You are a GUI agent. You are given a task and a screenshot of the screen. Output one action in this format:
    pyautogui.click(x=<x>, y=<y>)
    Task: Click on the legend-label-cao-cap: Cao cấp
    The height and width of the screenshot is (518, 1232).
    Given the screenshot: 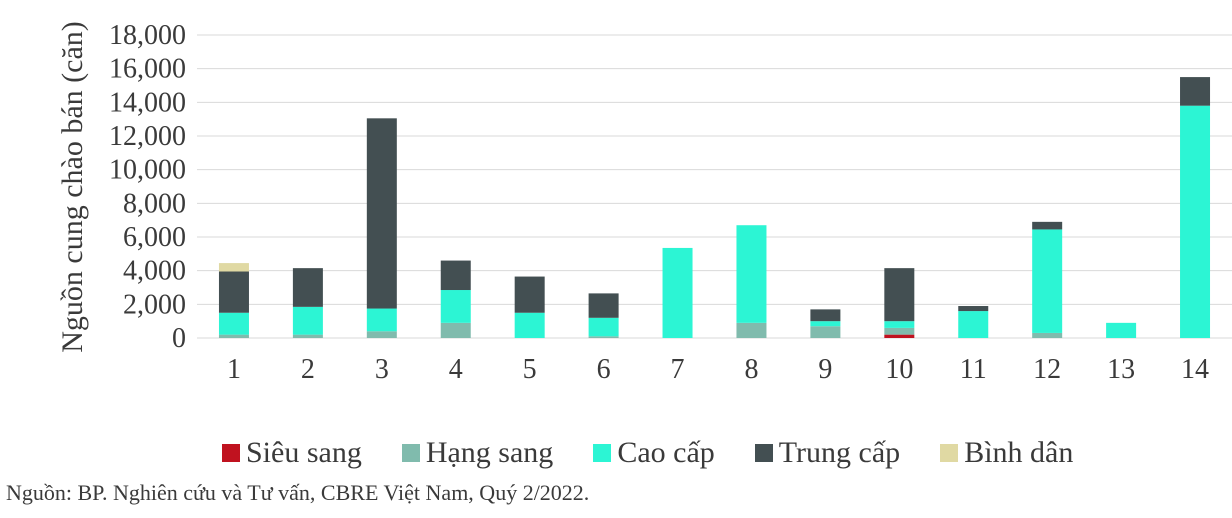 What is the action you would take?
    pyautogui.click(x=666, y=452)
    